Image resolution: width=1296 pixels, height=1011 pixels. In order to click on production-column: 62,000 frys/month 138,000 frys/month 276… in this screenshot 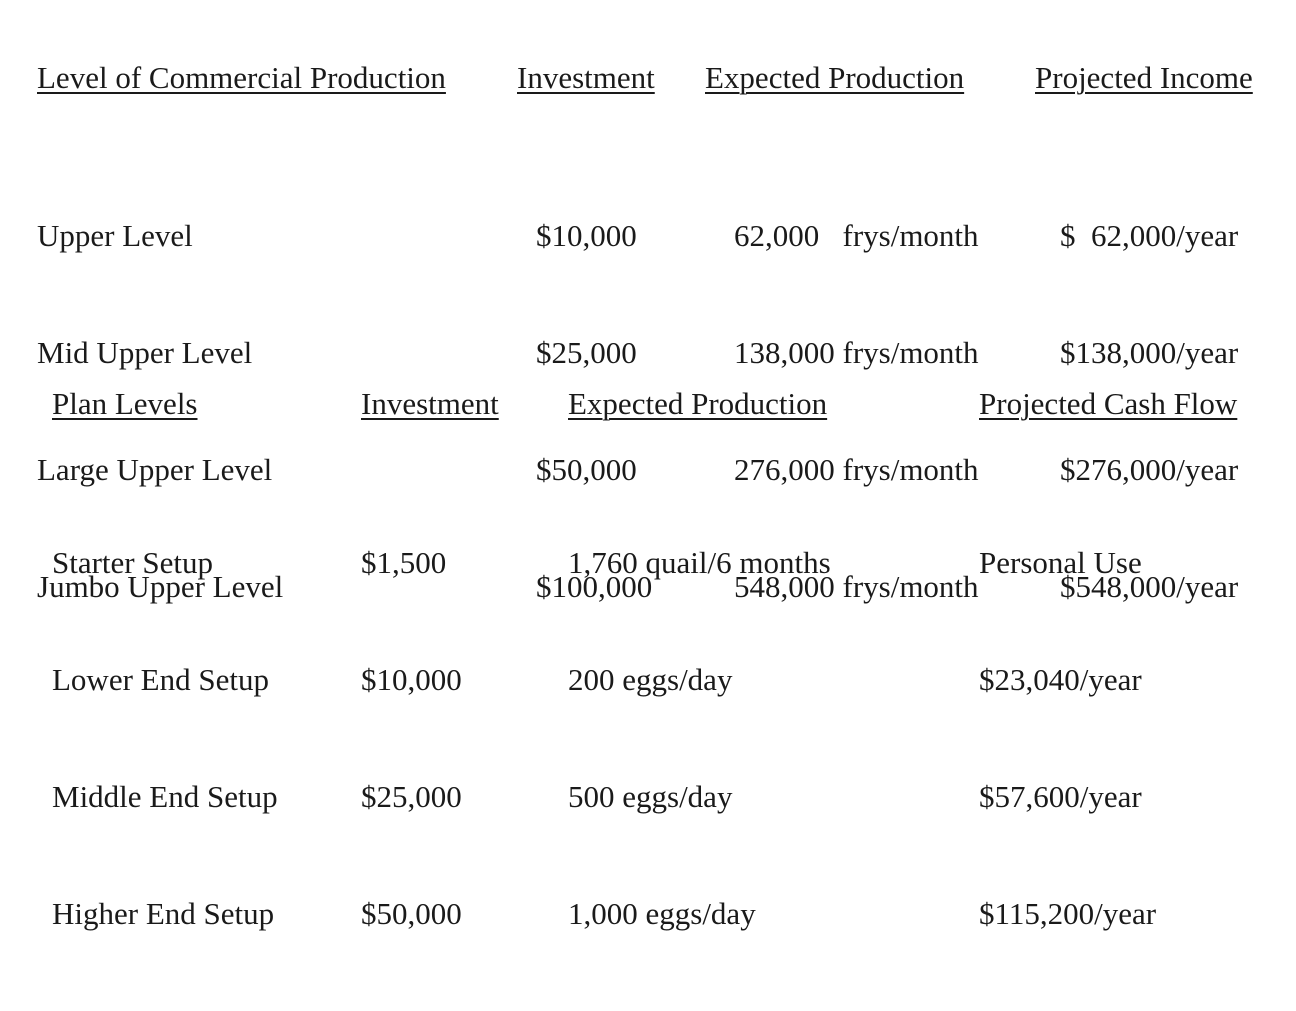, I will do `click(856, 411)`.